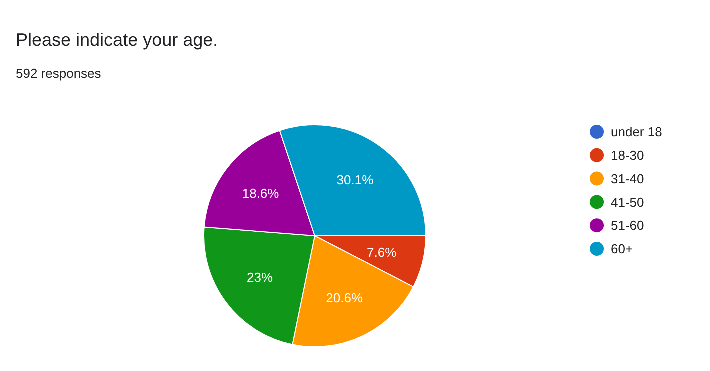 This screenshot has width=710, height=371. Describe the element at coordinates (117, 40) in the screenshot. I see `chart-title: Please indicate your age.` at that location.